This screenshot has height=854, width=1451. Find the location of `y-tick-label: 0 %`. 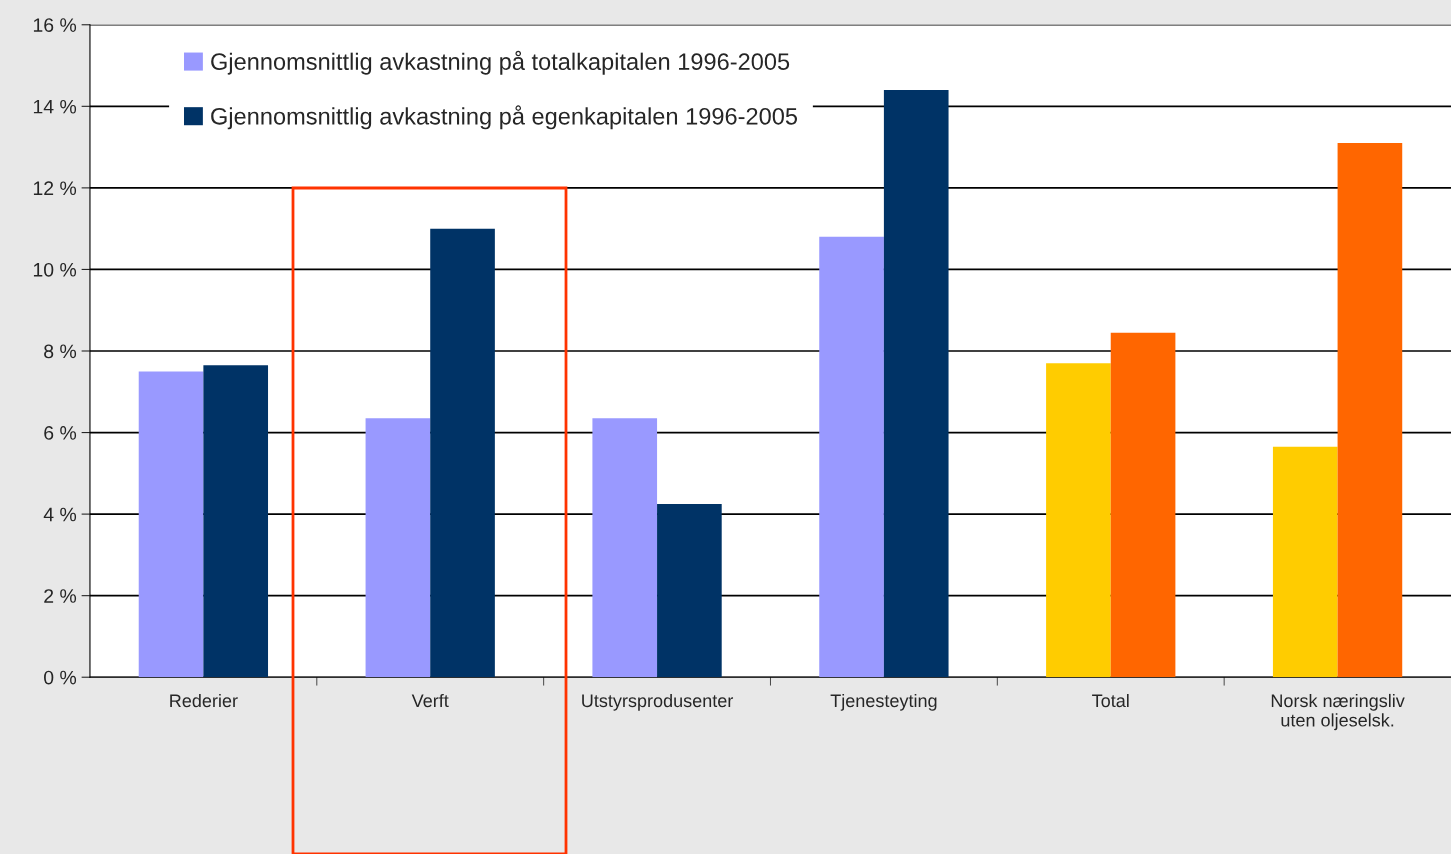

y-tick-label: 0 % is located at coordinates (60, 677).